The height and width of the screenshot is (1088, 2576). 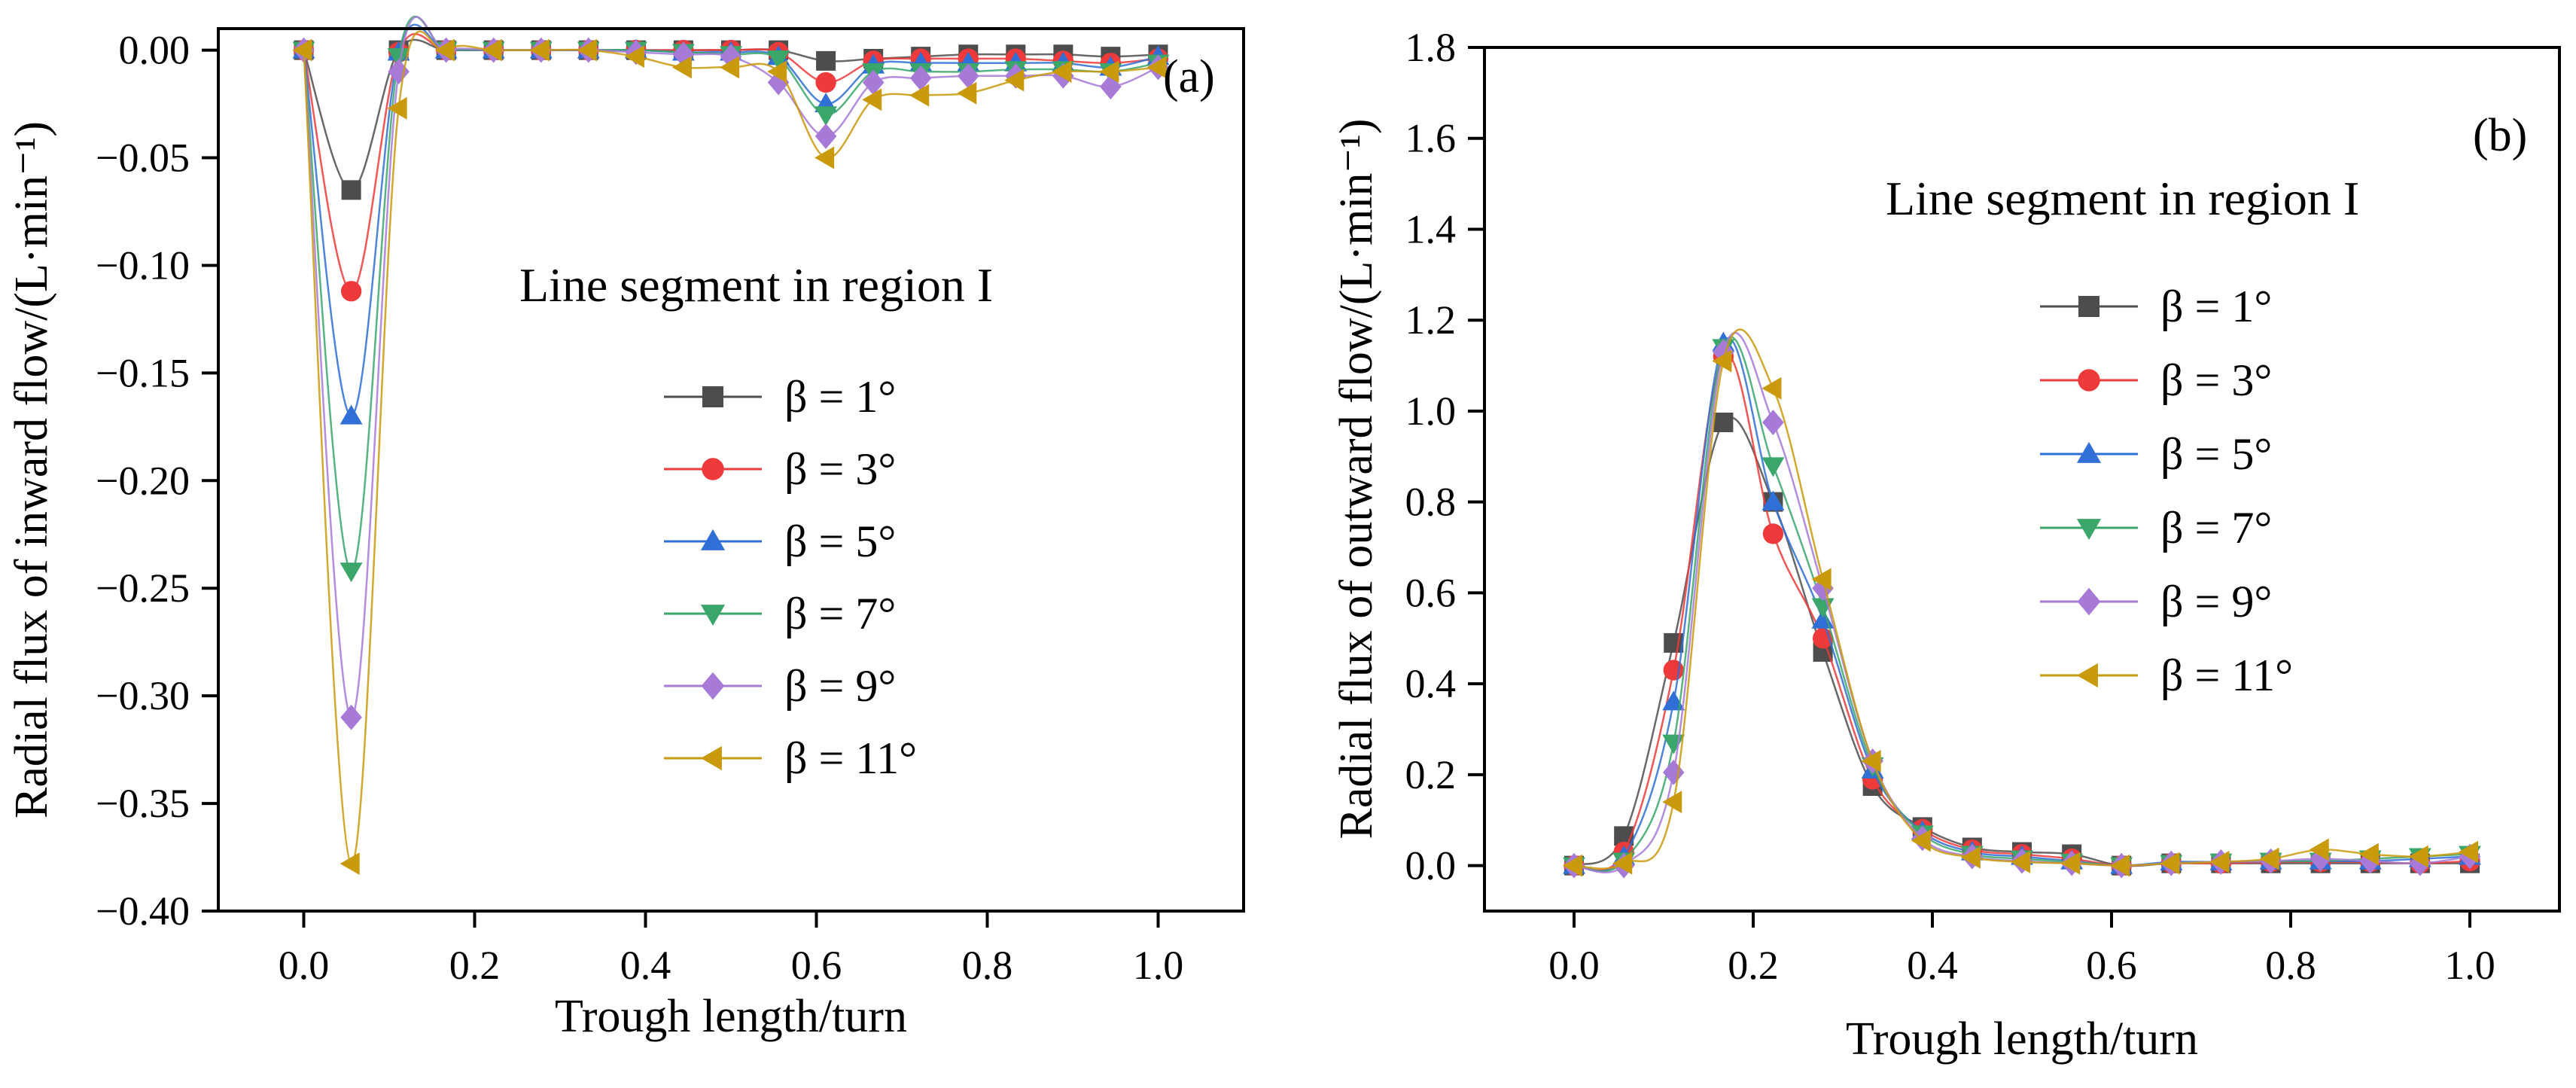 What do you see at coordinates (791, 577) in the screenshot?
I see `panel-a-legend: β = 1° β = 3° β = 5° β = 7° β = 9° β = 11°` at bounding box center [791, 577].